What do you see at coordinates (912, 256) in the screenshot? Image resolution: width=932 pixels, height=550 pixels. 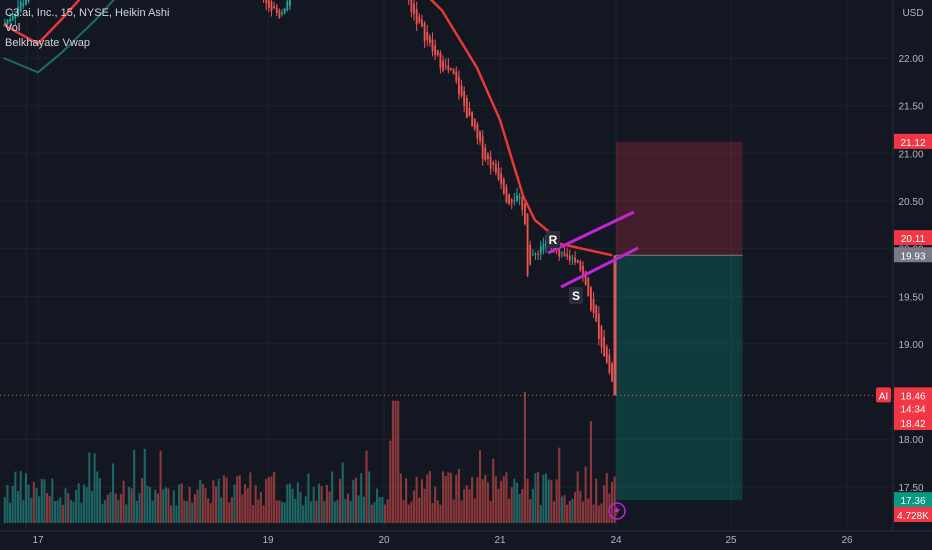 I see `badge-value: 19.93` at bounding box center [912, 256].